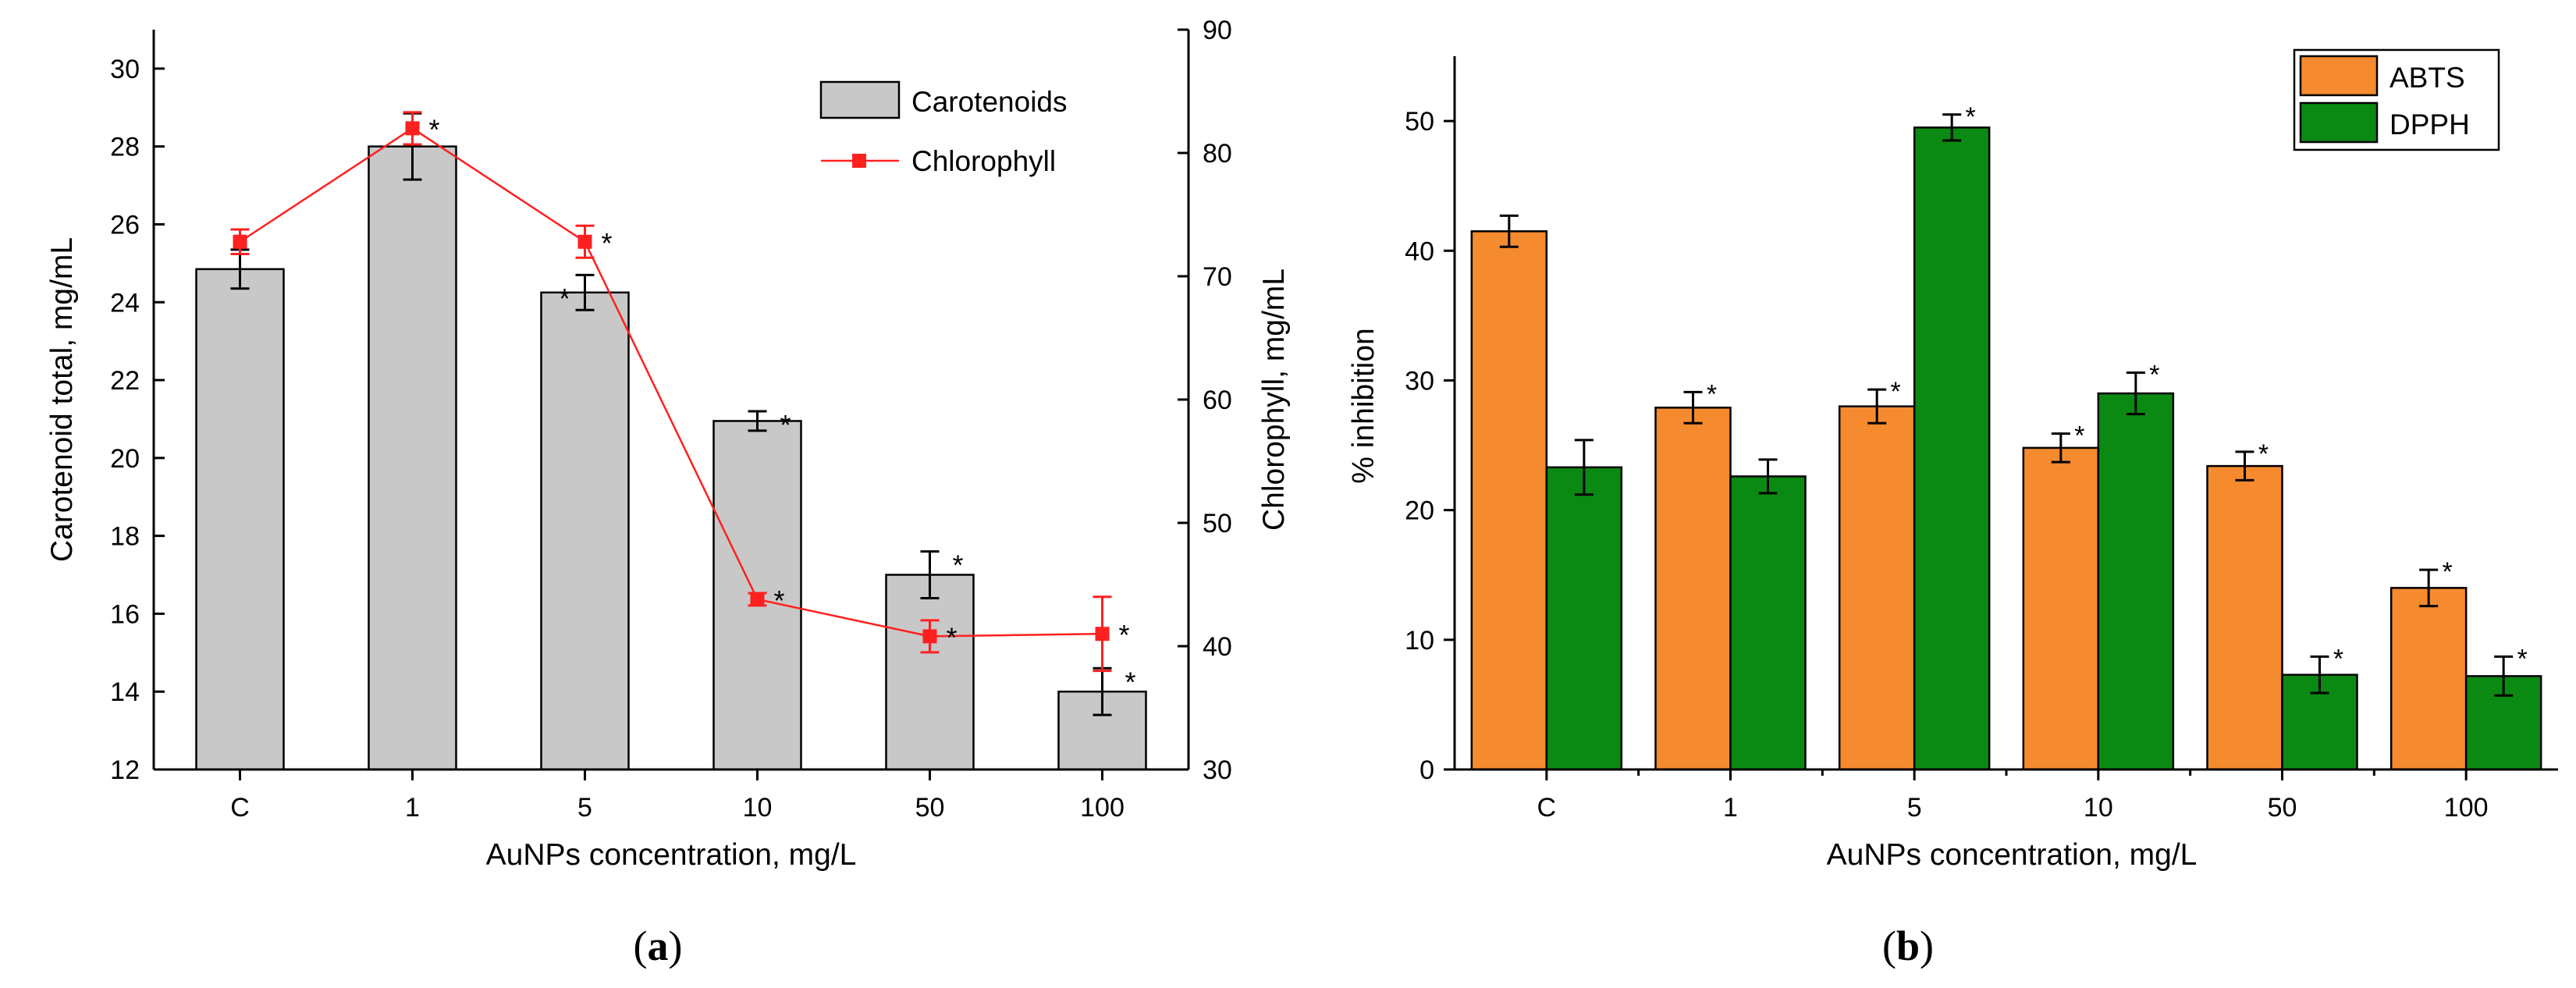 Image resolution: width=2576 pixels, height=988 pixels. What do you see at coordinates (1217, 400) in the screenshot?
I see `y-tick-label-right: 60` at bounding box center [1217, 400].